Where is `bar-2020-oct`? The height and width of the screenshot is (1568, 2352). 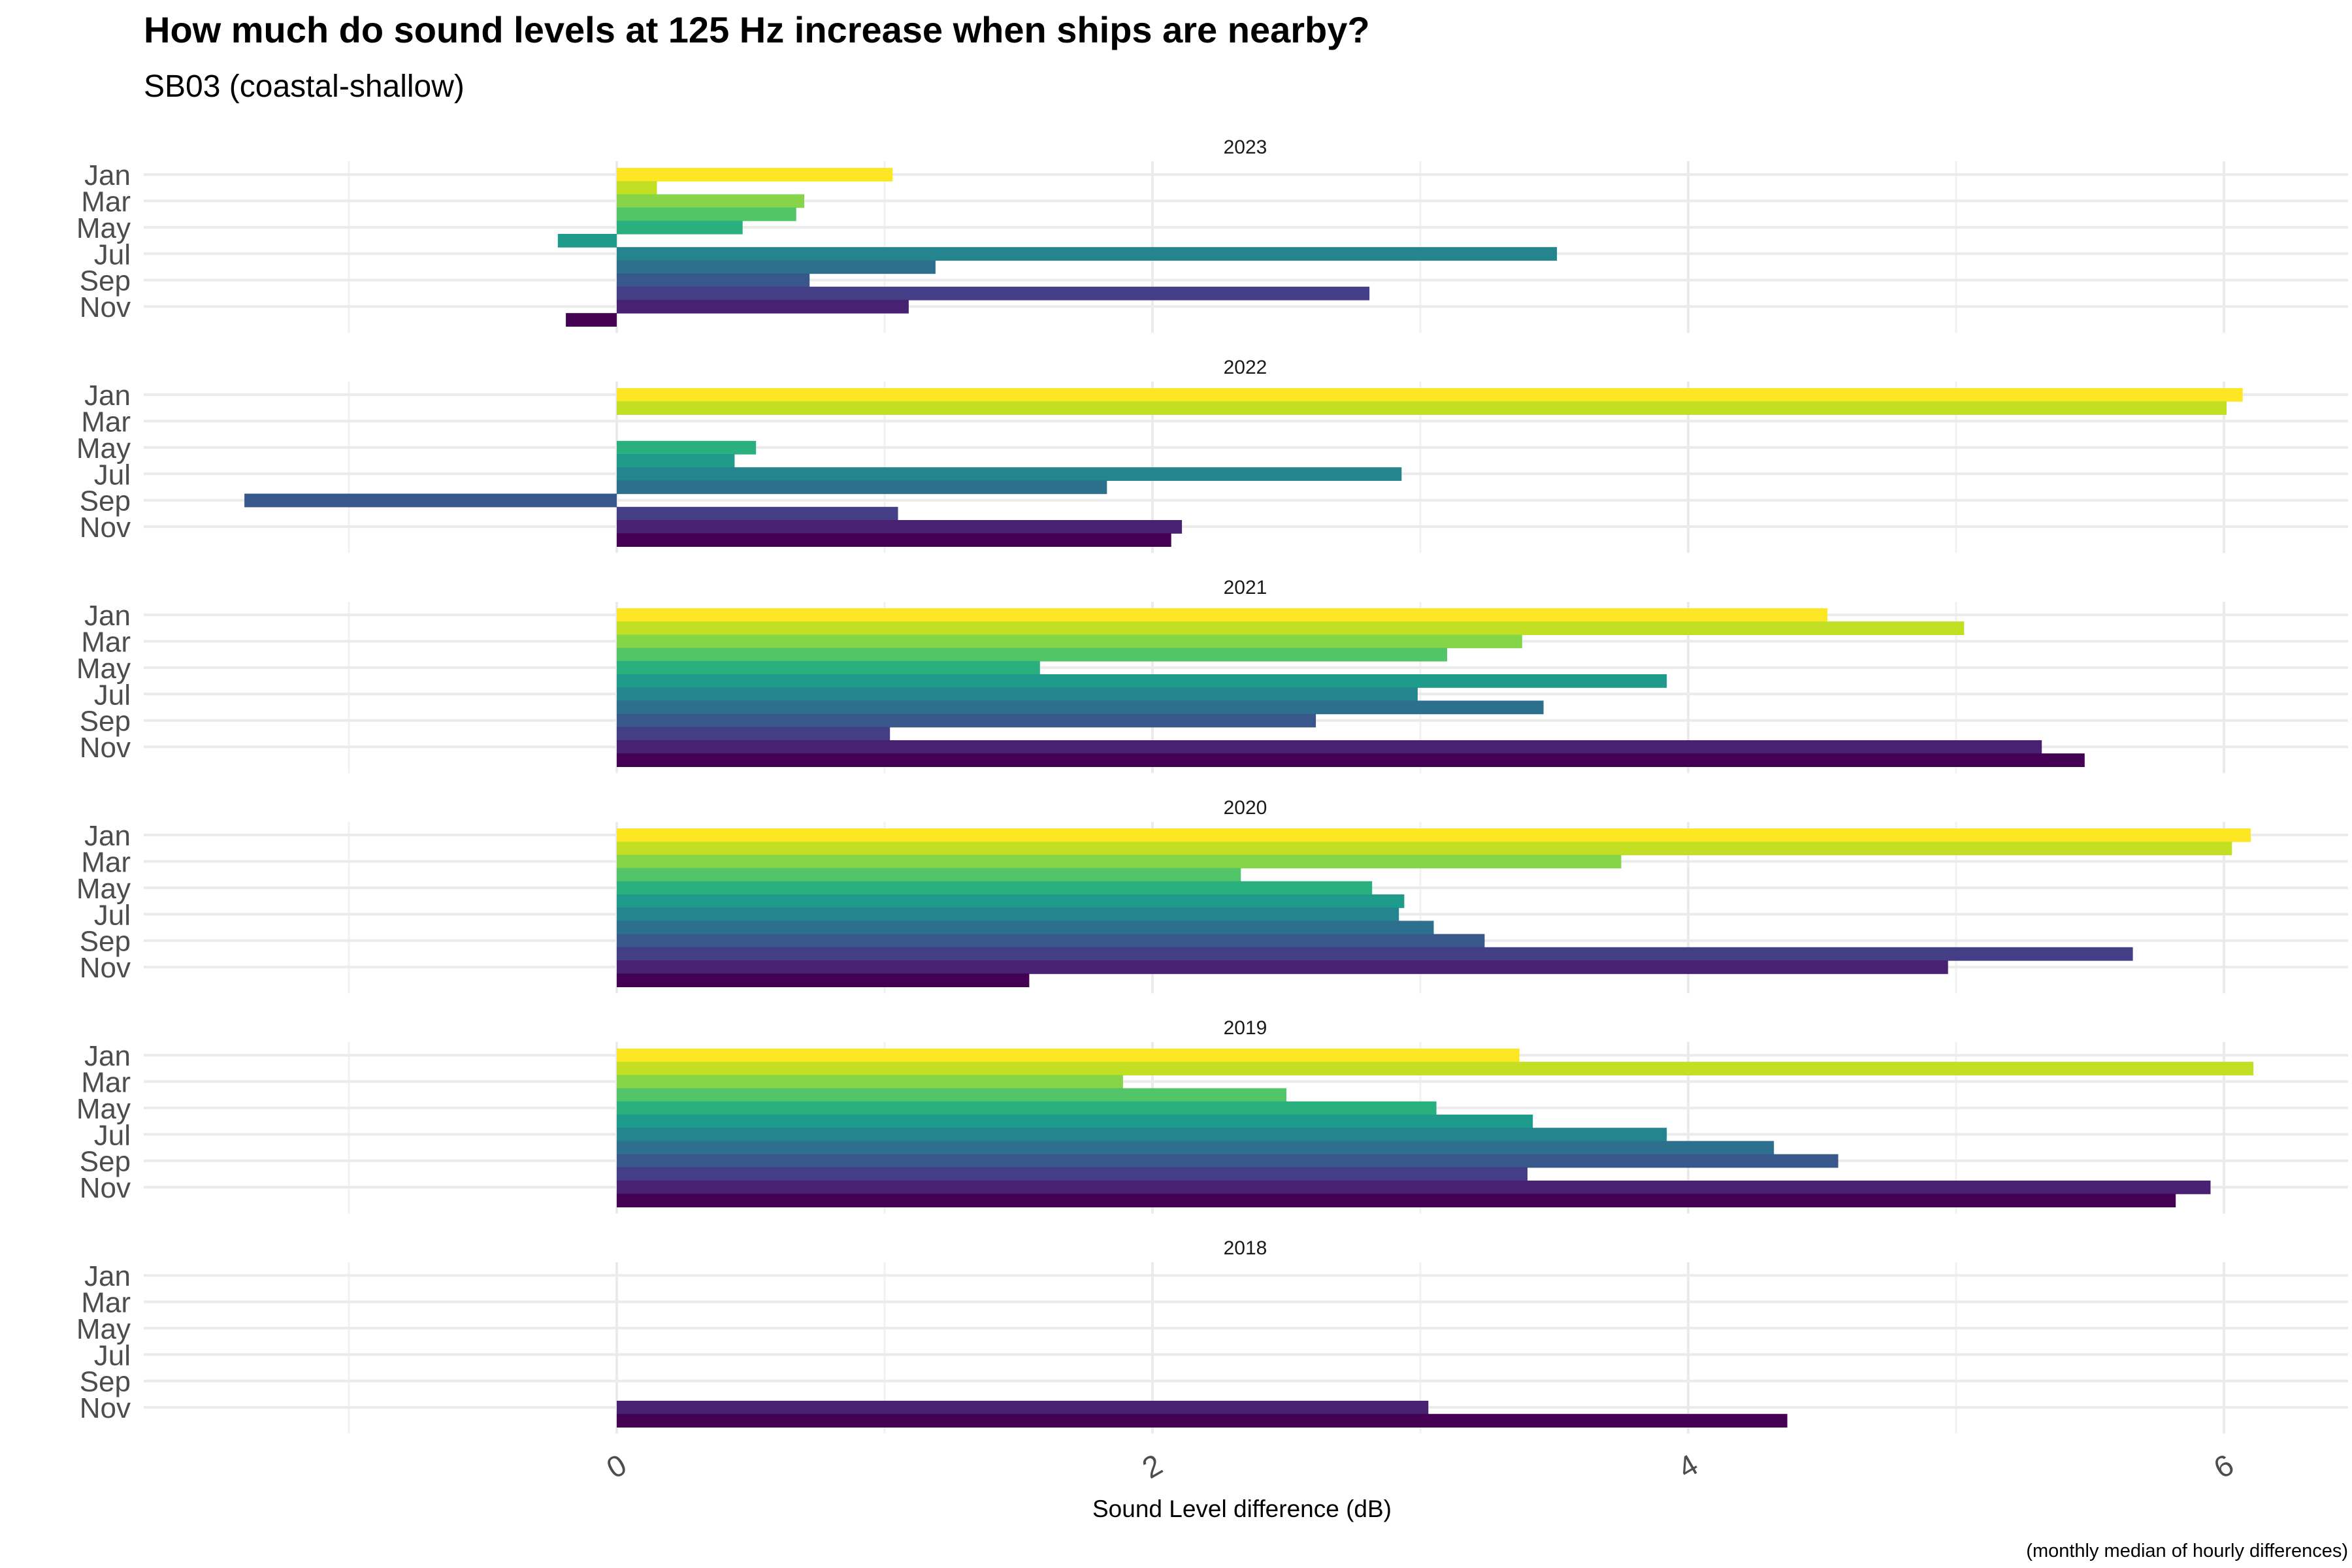 bar-2020-oct is located at coordinates (1375, 954).